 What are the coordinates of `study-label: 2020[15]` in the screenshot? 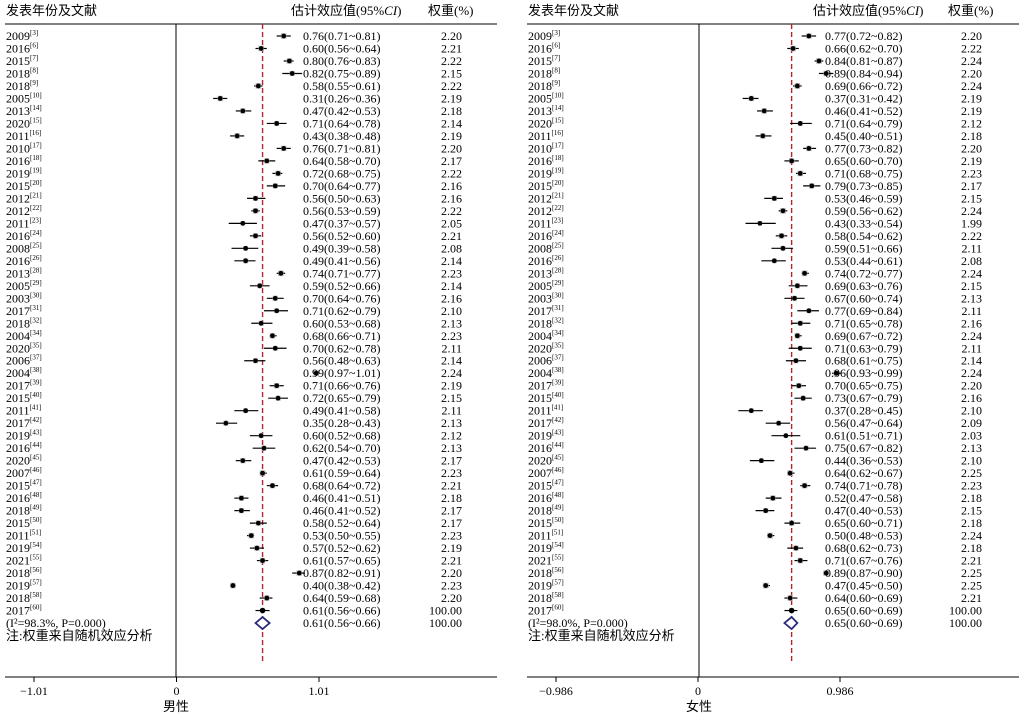 It's located at (546, 123).